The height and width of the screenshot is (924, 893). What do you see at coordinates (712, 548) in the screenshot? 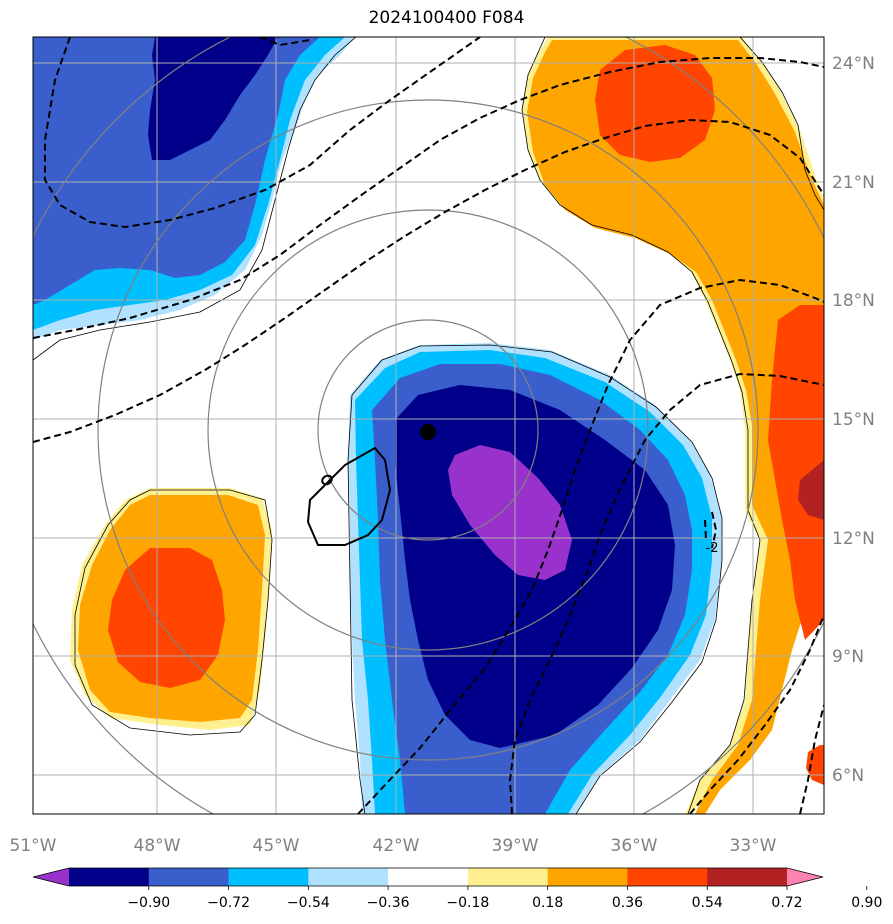
I see `contour-value-label: -2` at bounding box center [712, 548].